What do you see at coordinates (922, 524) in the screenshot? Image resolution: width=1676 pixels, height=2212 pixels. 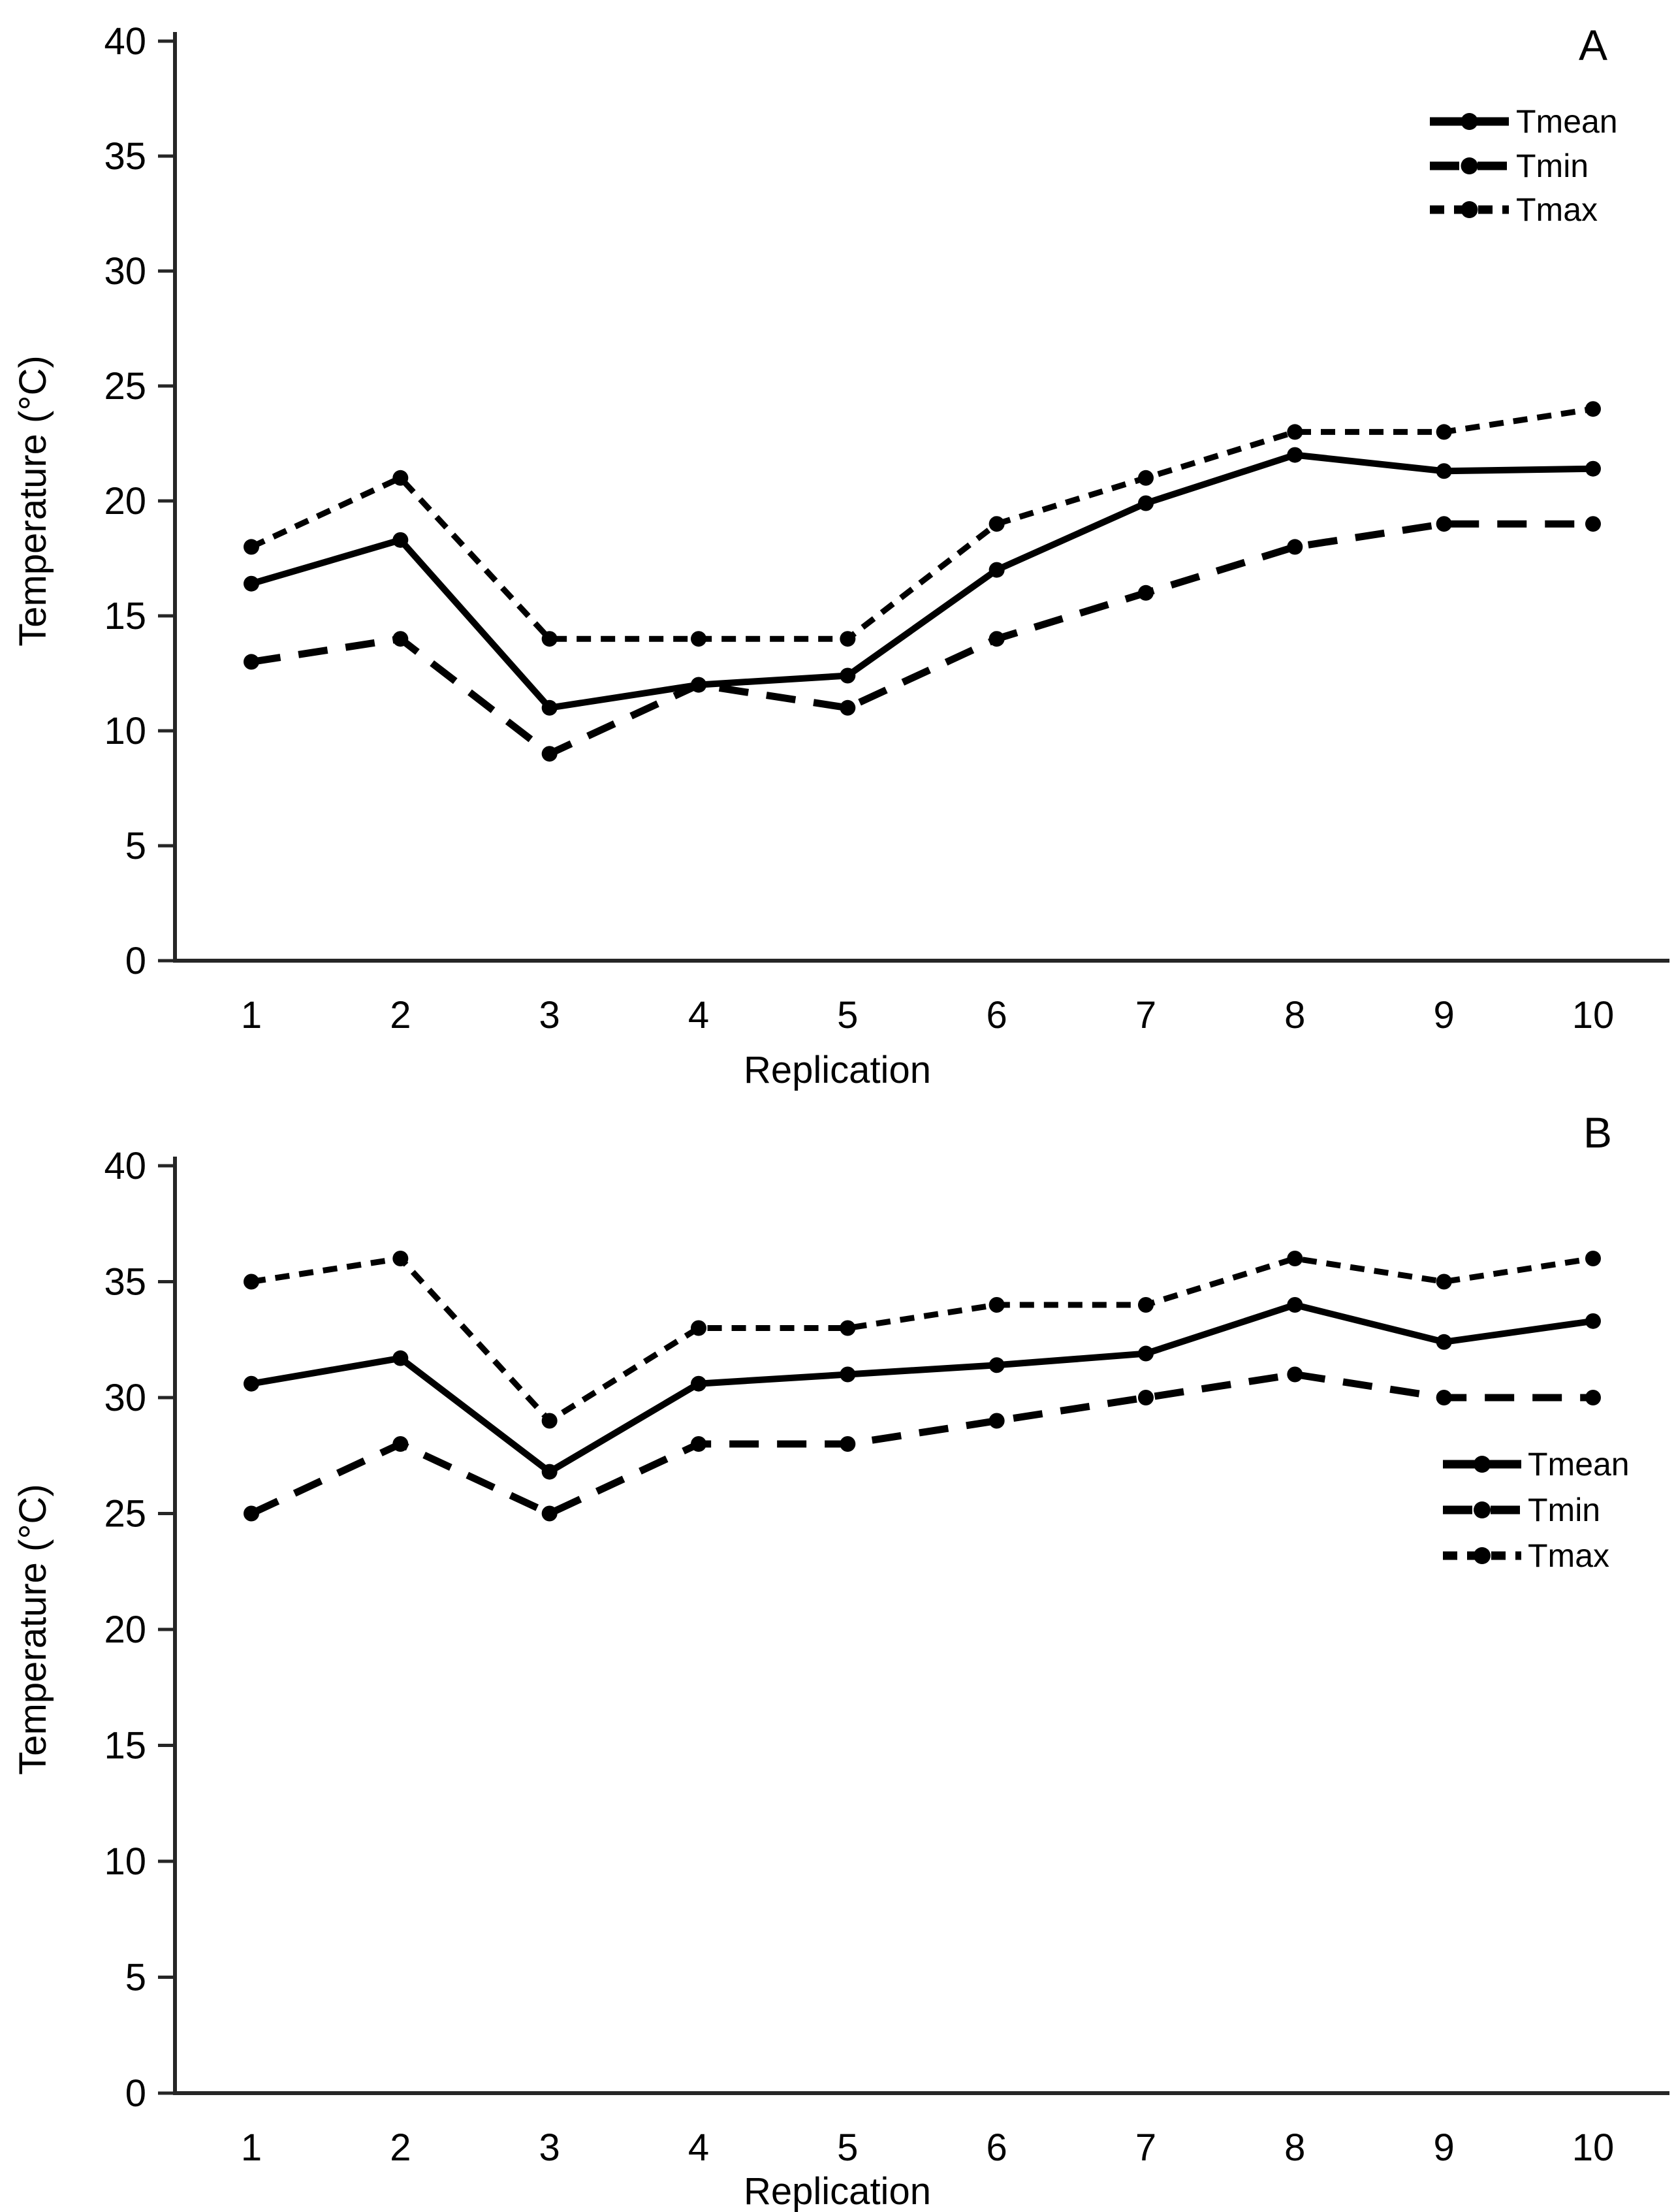 I see `series-line-tmax` at bounding box center [922, 524].